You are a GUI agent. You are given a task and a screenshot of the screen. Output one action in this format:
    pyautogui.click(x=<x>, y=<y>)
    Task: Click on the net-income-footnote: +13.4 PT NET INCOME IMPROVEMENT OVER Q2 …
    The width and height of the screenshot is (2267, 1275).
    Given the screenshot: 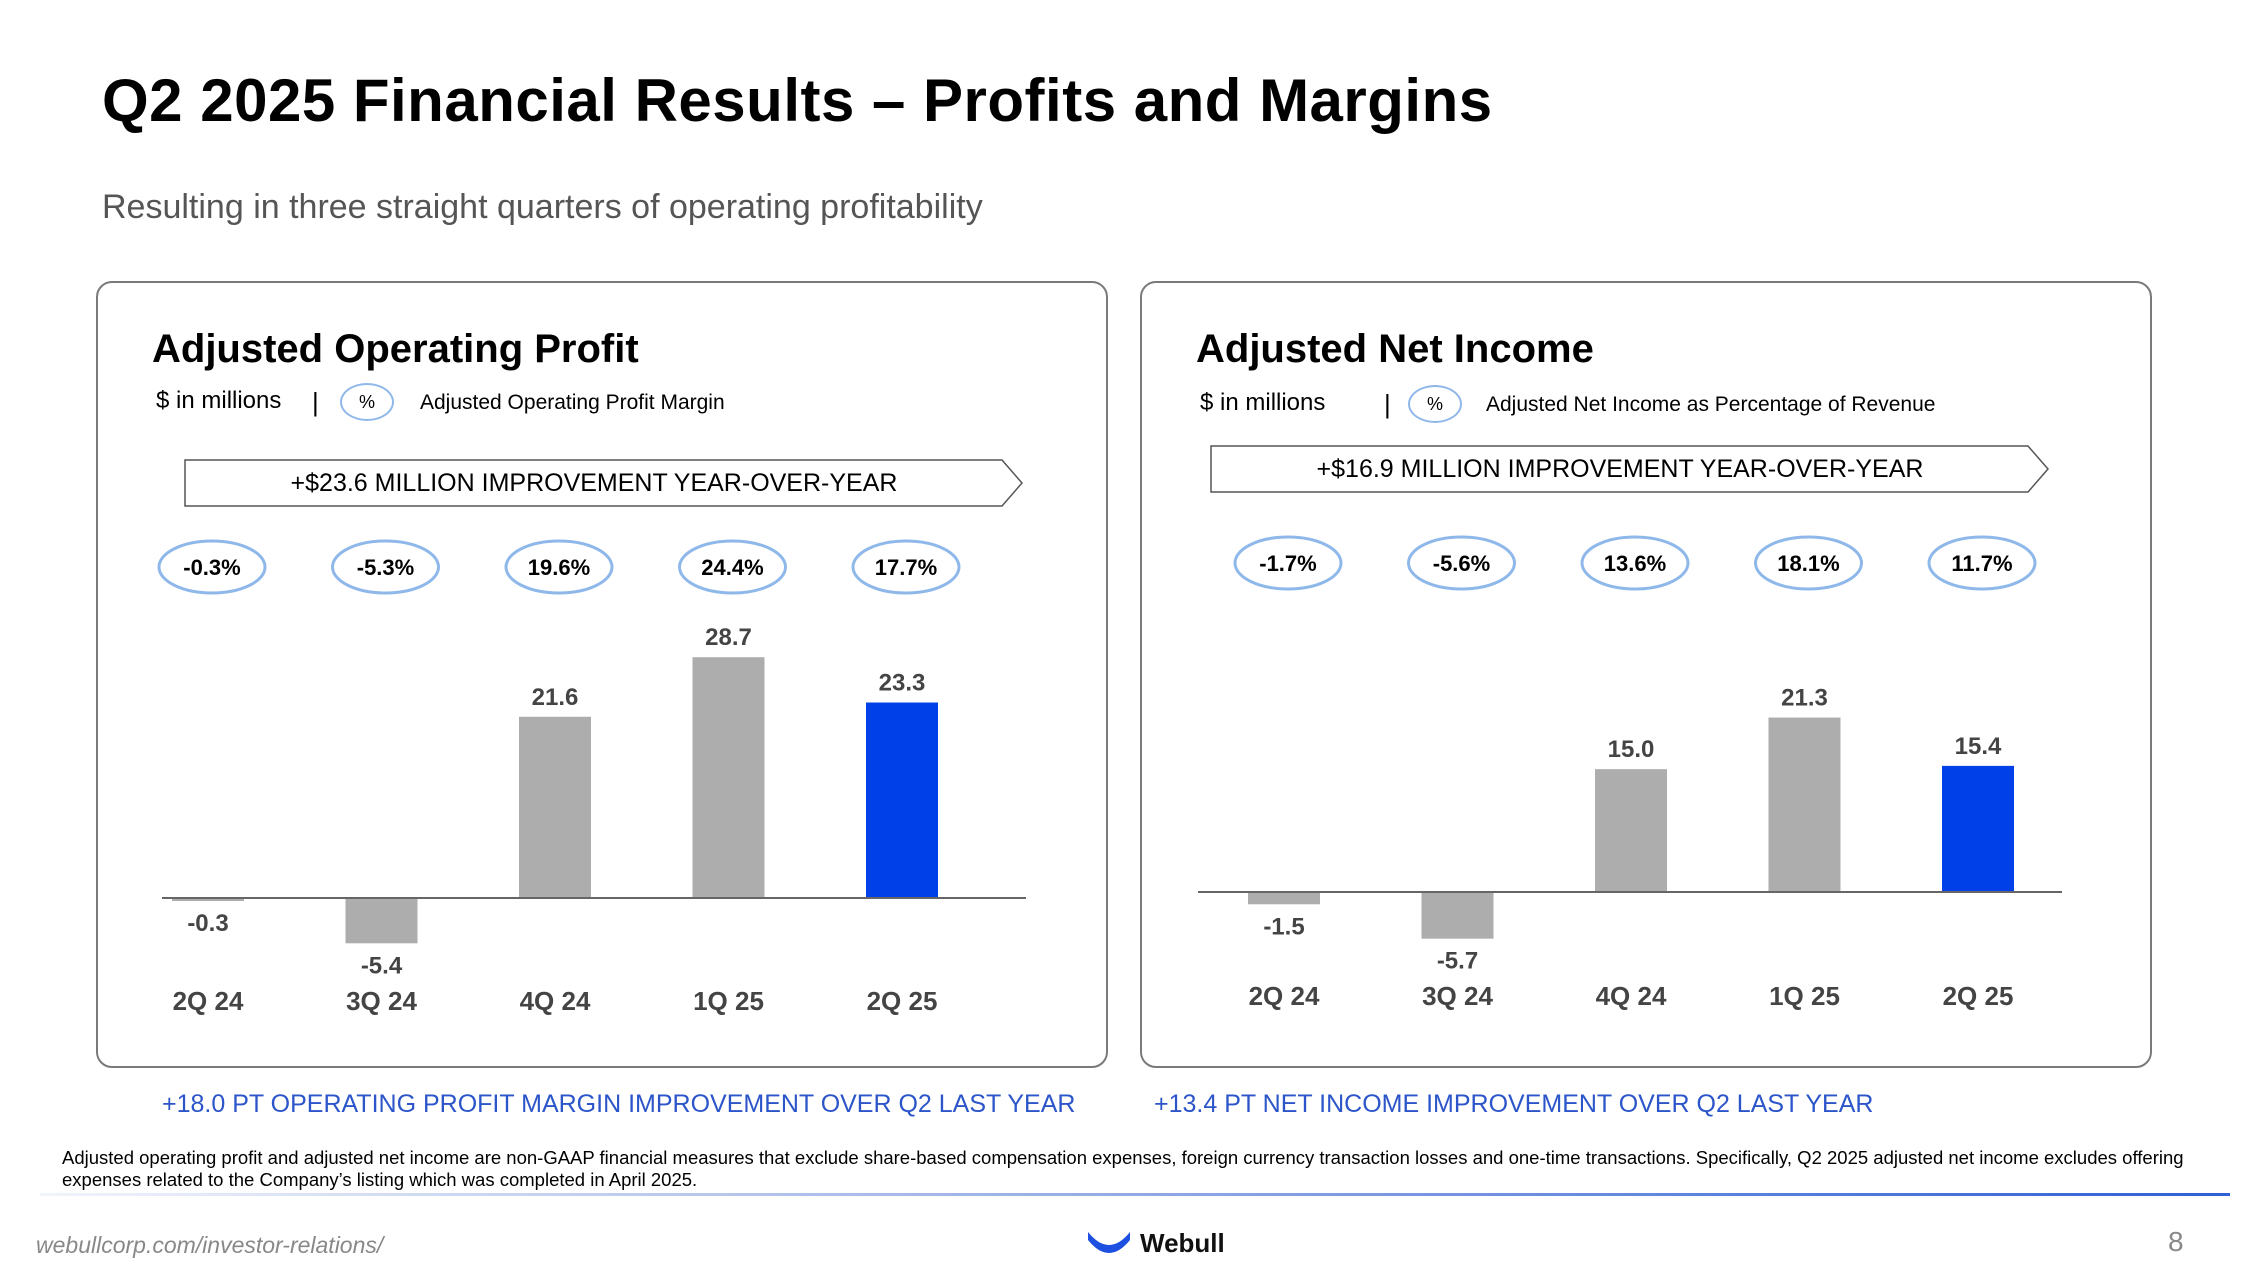 What is the action you would take?
    pyautogui.click(x=1514, y=1104)
    